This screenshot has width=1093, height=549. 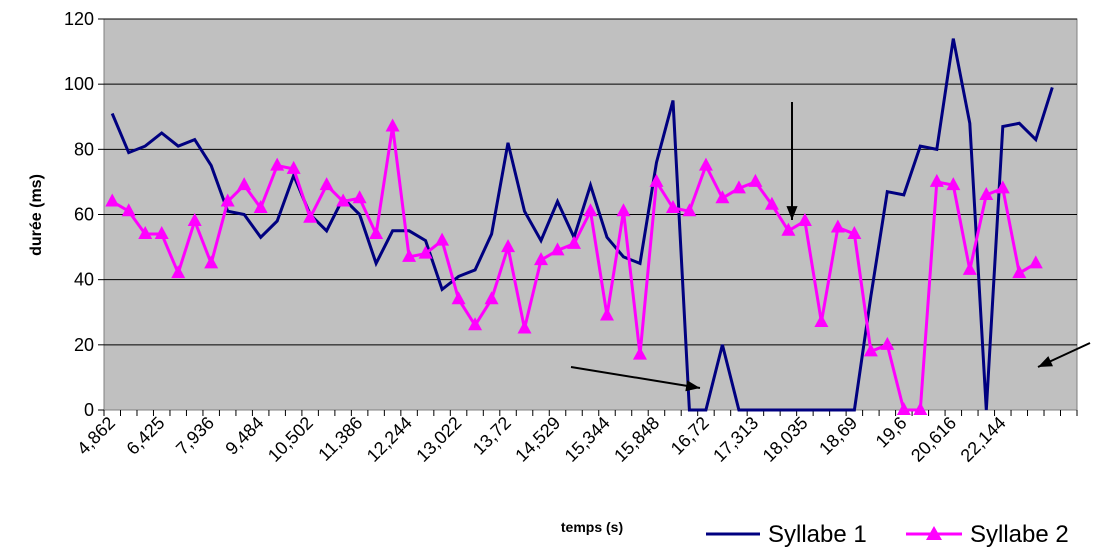 I want to click on y-tick-label: 40, so click(x=84, y=280).